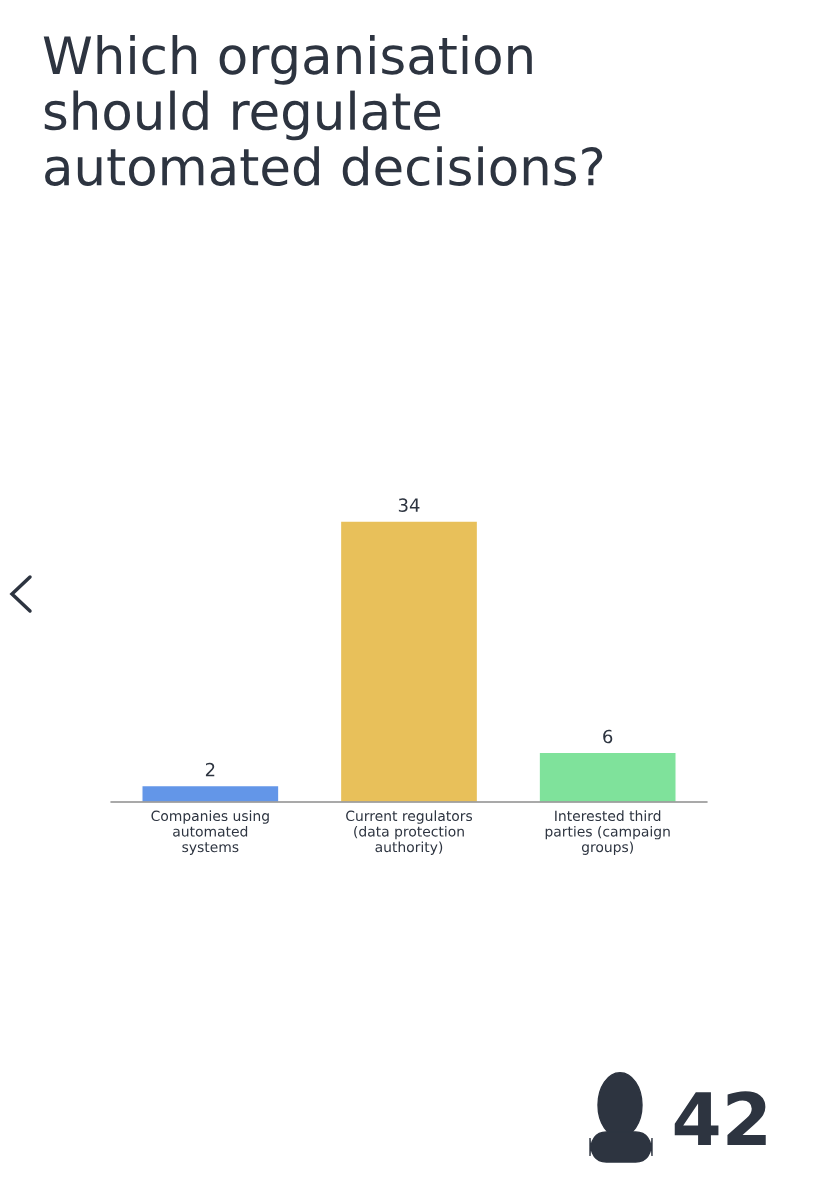 This screenshot has height=1200, width=818. What do you see at coordinates (210, 769) in the screenshot?
I see `data-label: 2` at bounding box center [210, 769].